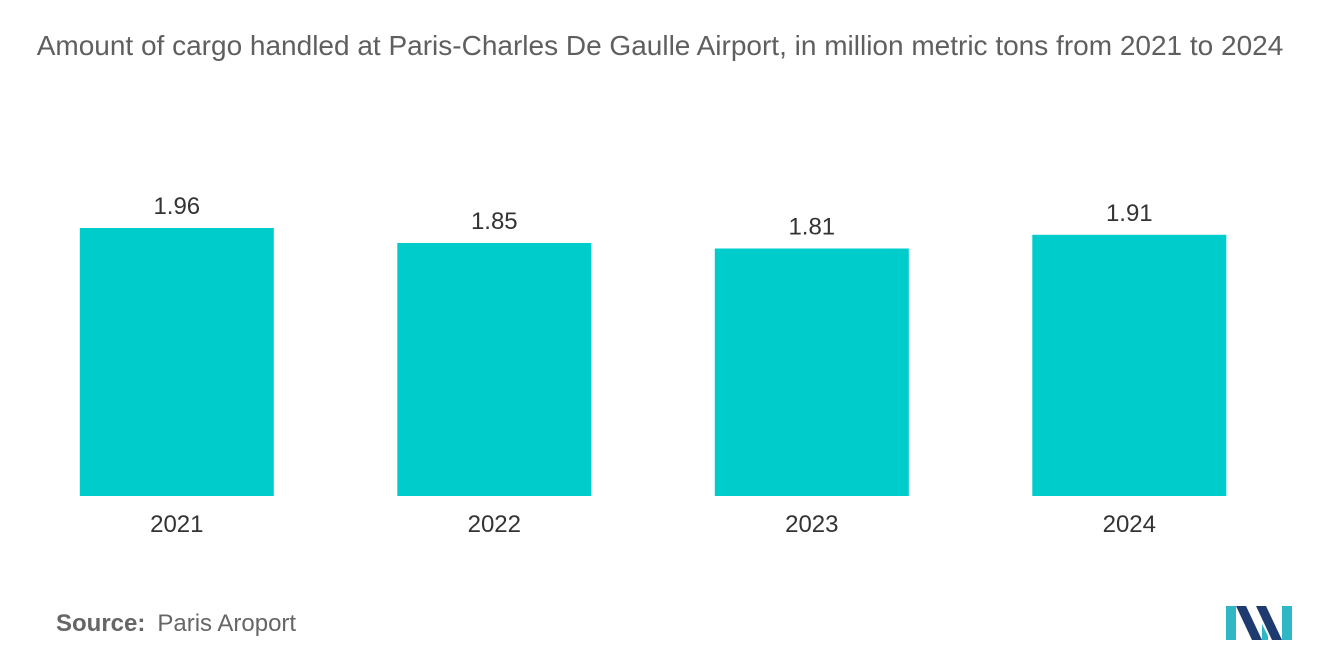 Image resolution: width=1320 pixels, height=665 pixels. What do you see at coordinates (811, 524) in the screenshot?
I see `x-tick-label-2023: 2023` at bounding box center [811, 524].